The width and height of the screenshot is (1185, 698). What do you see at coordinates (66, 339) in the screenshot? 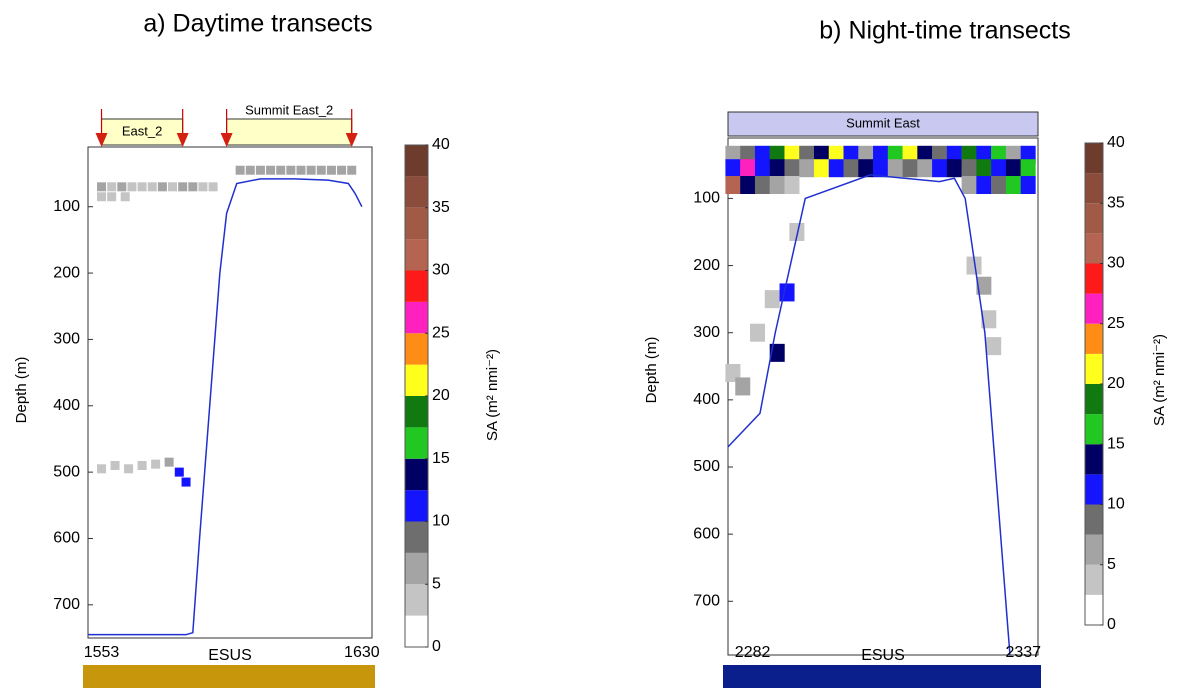
I see `y-tick-label: 300` at bounding box center [66, 339].